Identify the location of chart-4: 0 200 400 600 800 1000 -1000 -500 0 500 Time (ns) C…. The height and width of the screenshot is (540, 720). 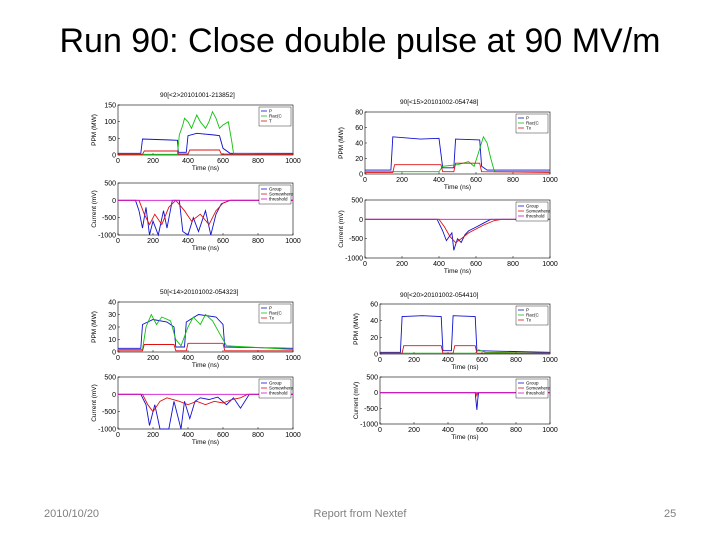
(448, 237).